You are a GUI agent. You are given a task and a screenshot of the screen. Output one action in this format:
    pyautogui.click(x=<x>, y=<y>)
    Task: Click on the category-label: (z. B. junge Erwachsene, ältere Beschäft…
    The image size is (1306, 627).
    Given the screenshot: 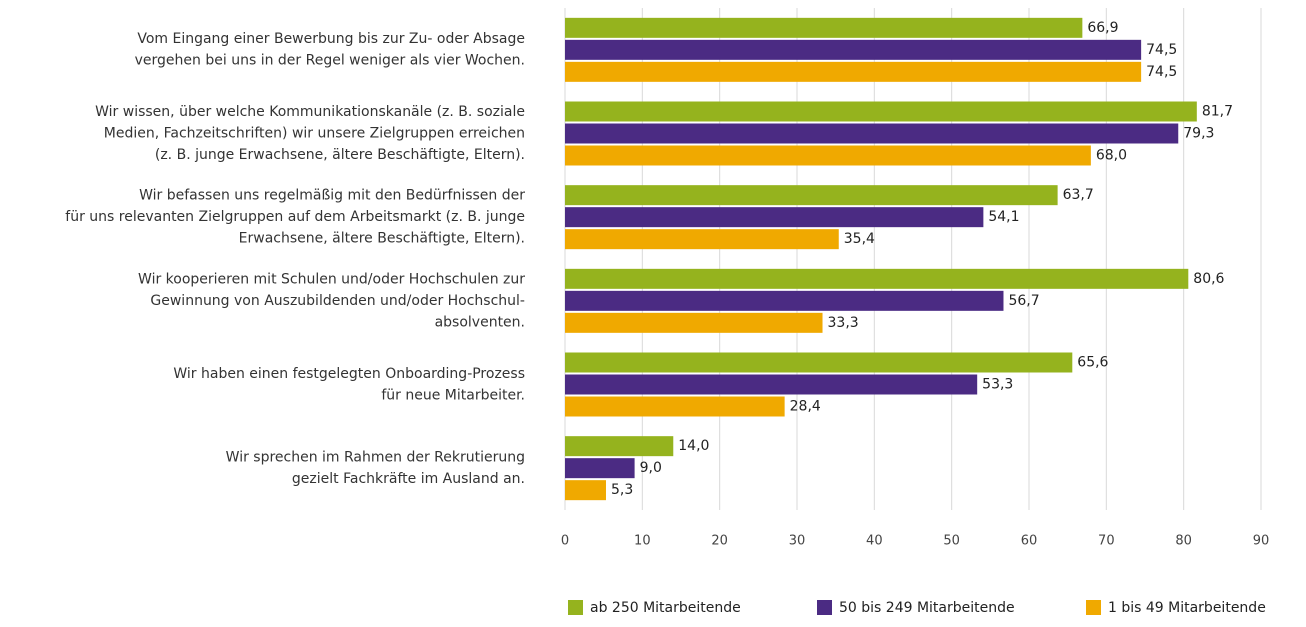 What is the action you would take?
    pyautogui.click(x=340, y=155)
    